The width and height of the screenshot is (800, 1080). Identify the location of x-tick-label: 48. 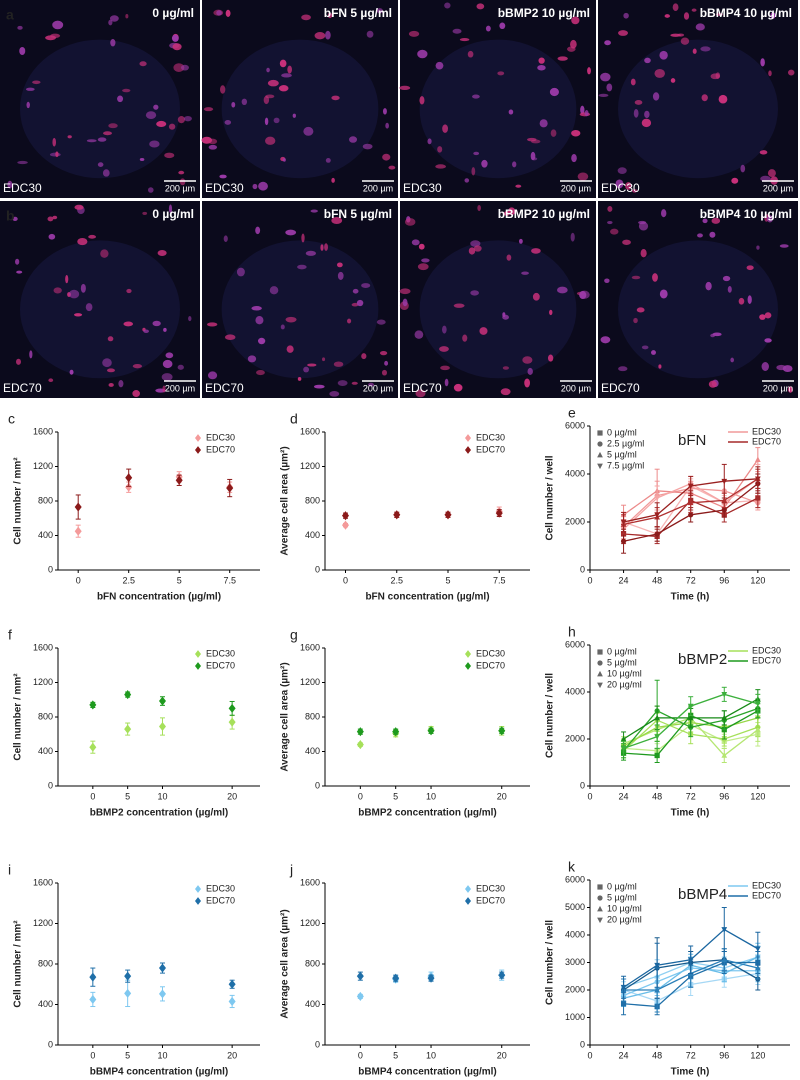
(657, 1055).